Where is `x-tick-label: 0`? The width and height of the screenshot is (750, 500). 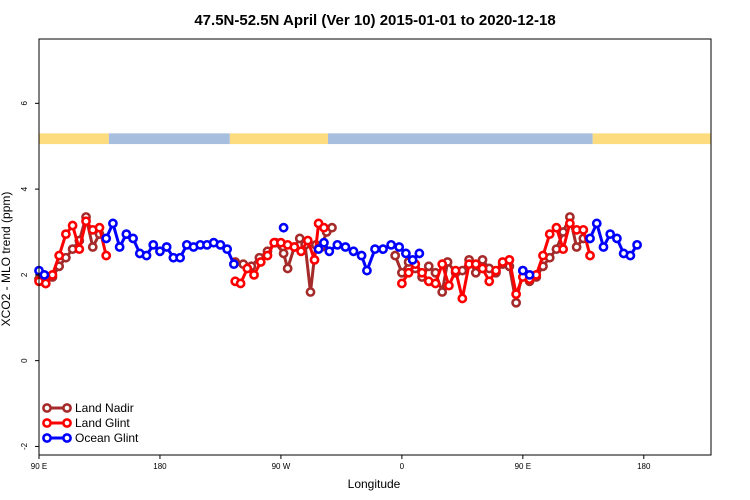
x-tick-label: 0 is located at coordinates (402, 466).